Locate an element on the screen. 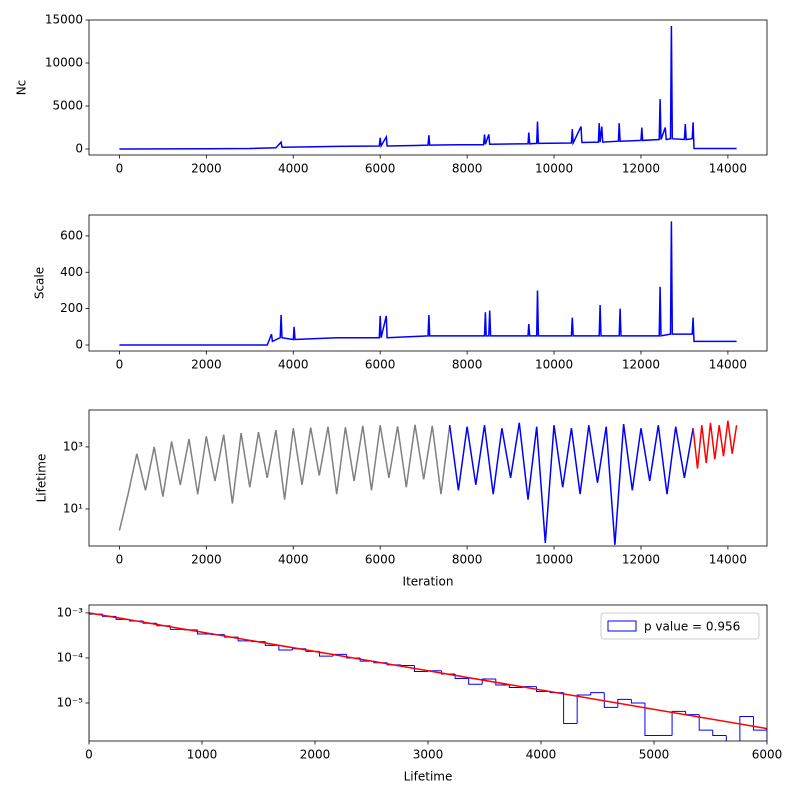 This screenshot has height=800, width=800. x-axis-label: Lifetime is located at coordinates (428, 777).